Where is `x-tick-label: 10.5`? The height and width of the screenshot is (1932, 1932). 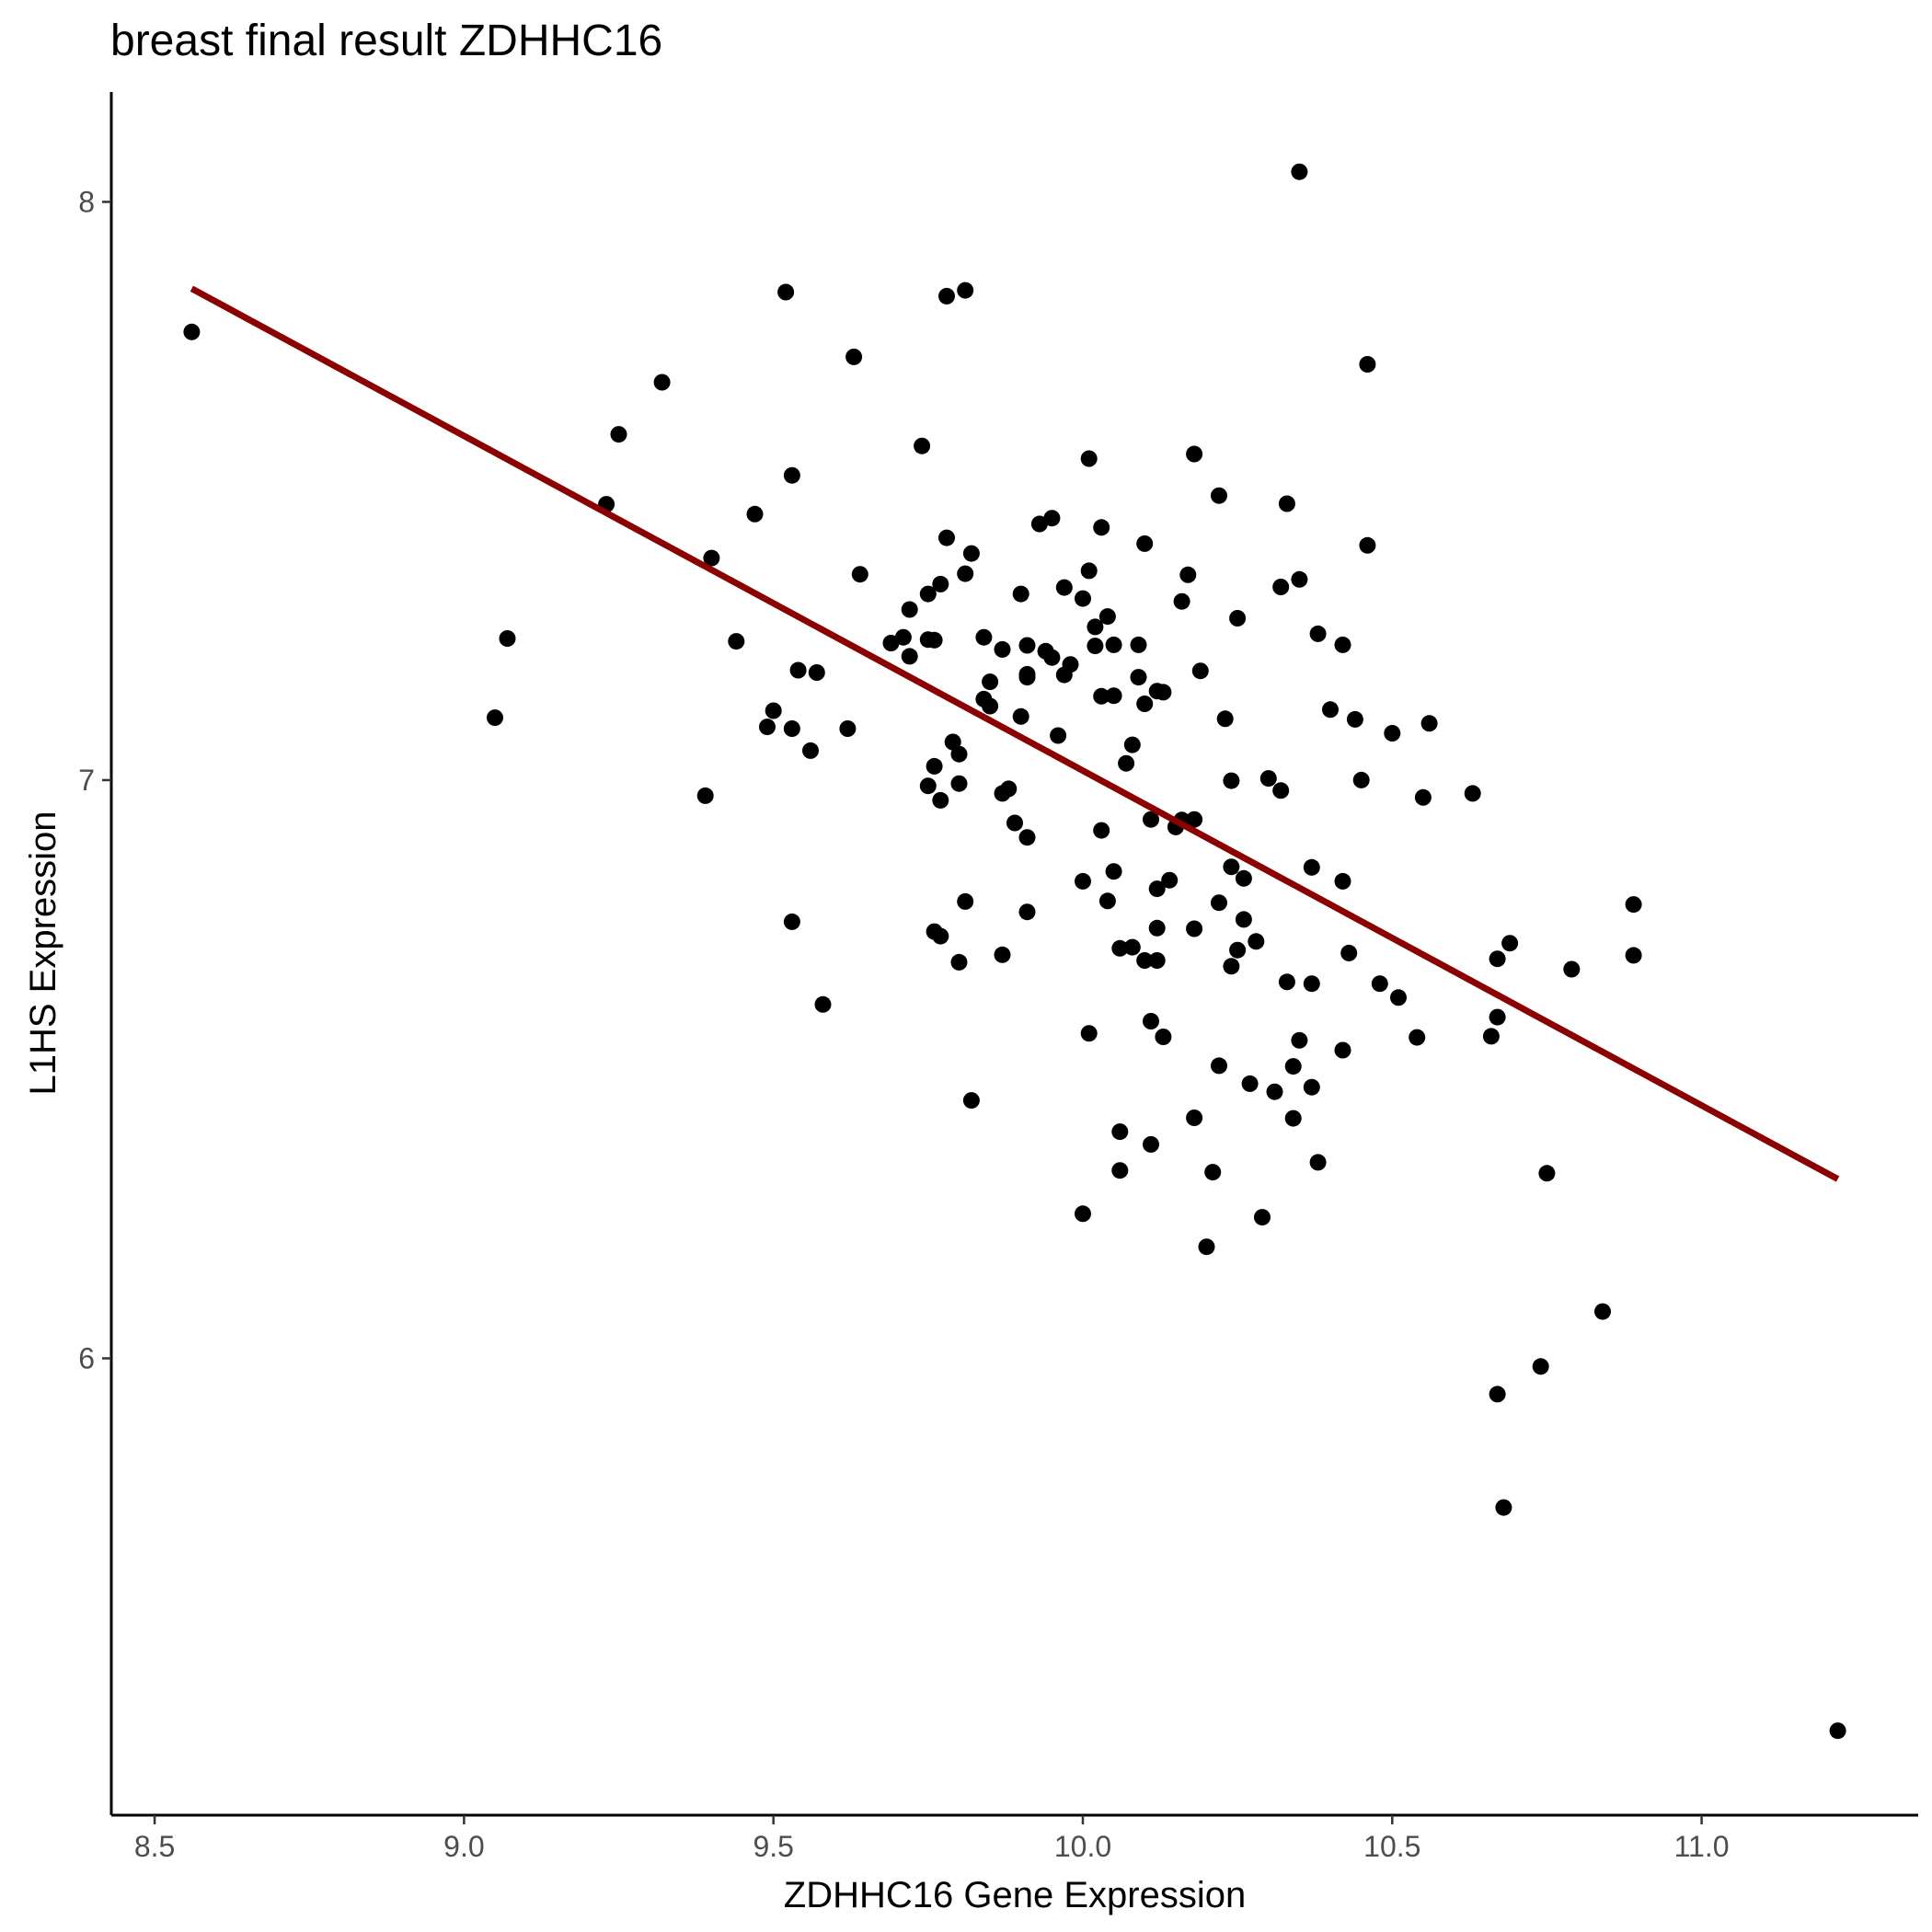 x-tick-label: 10.5 is located at coordinates (1391, 1846).